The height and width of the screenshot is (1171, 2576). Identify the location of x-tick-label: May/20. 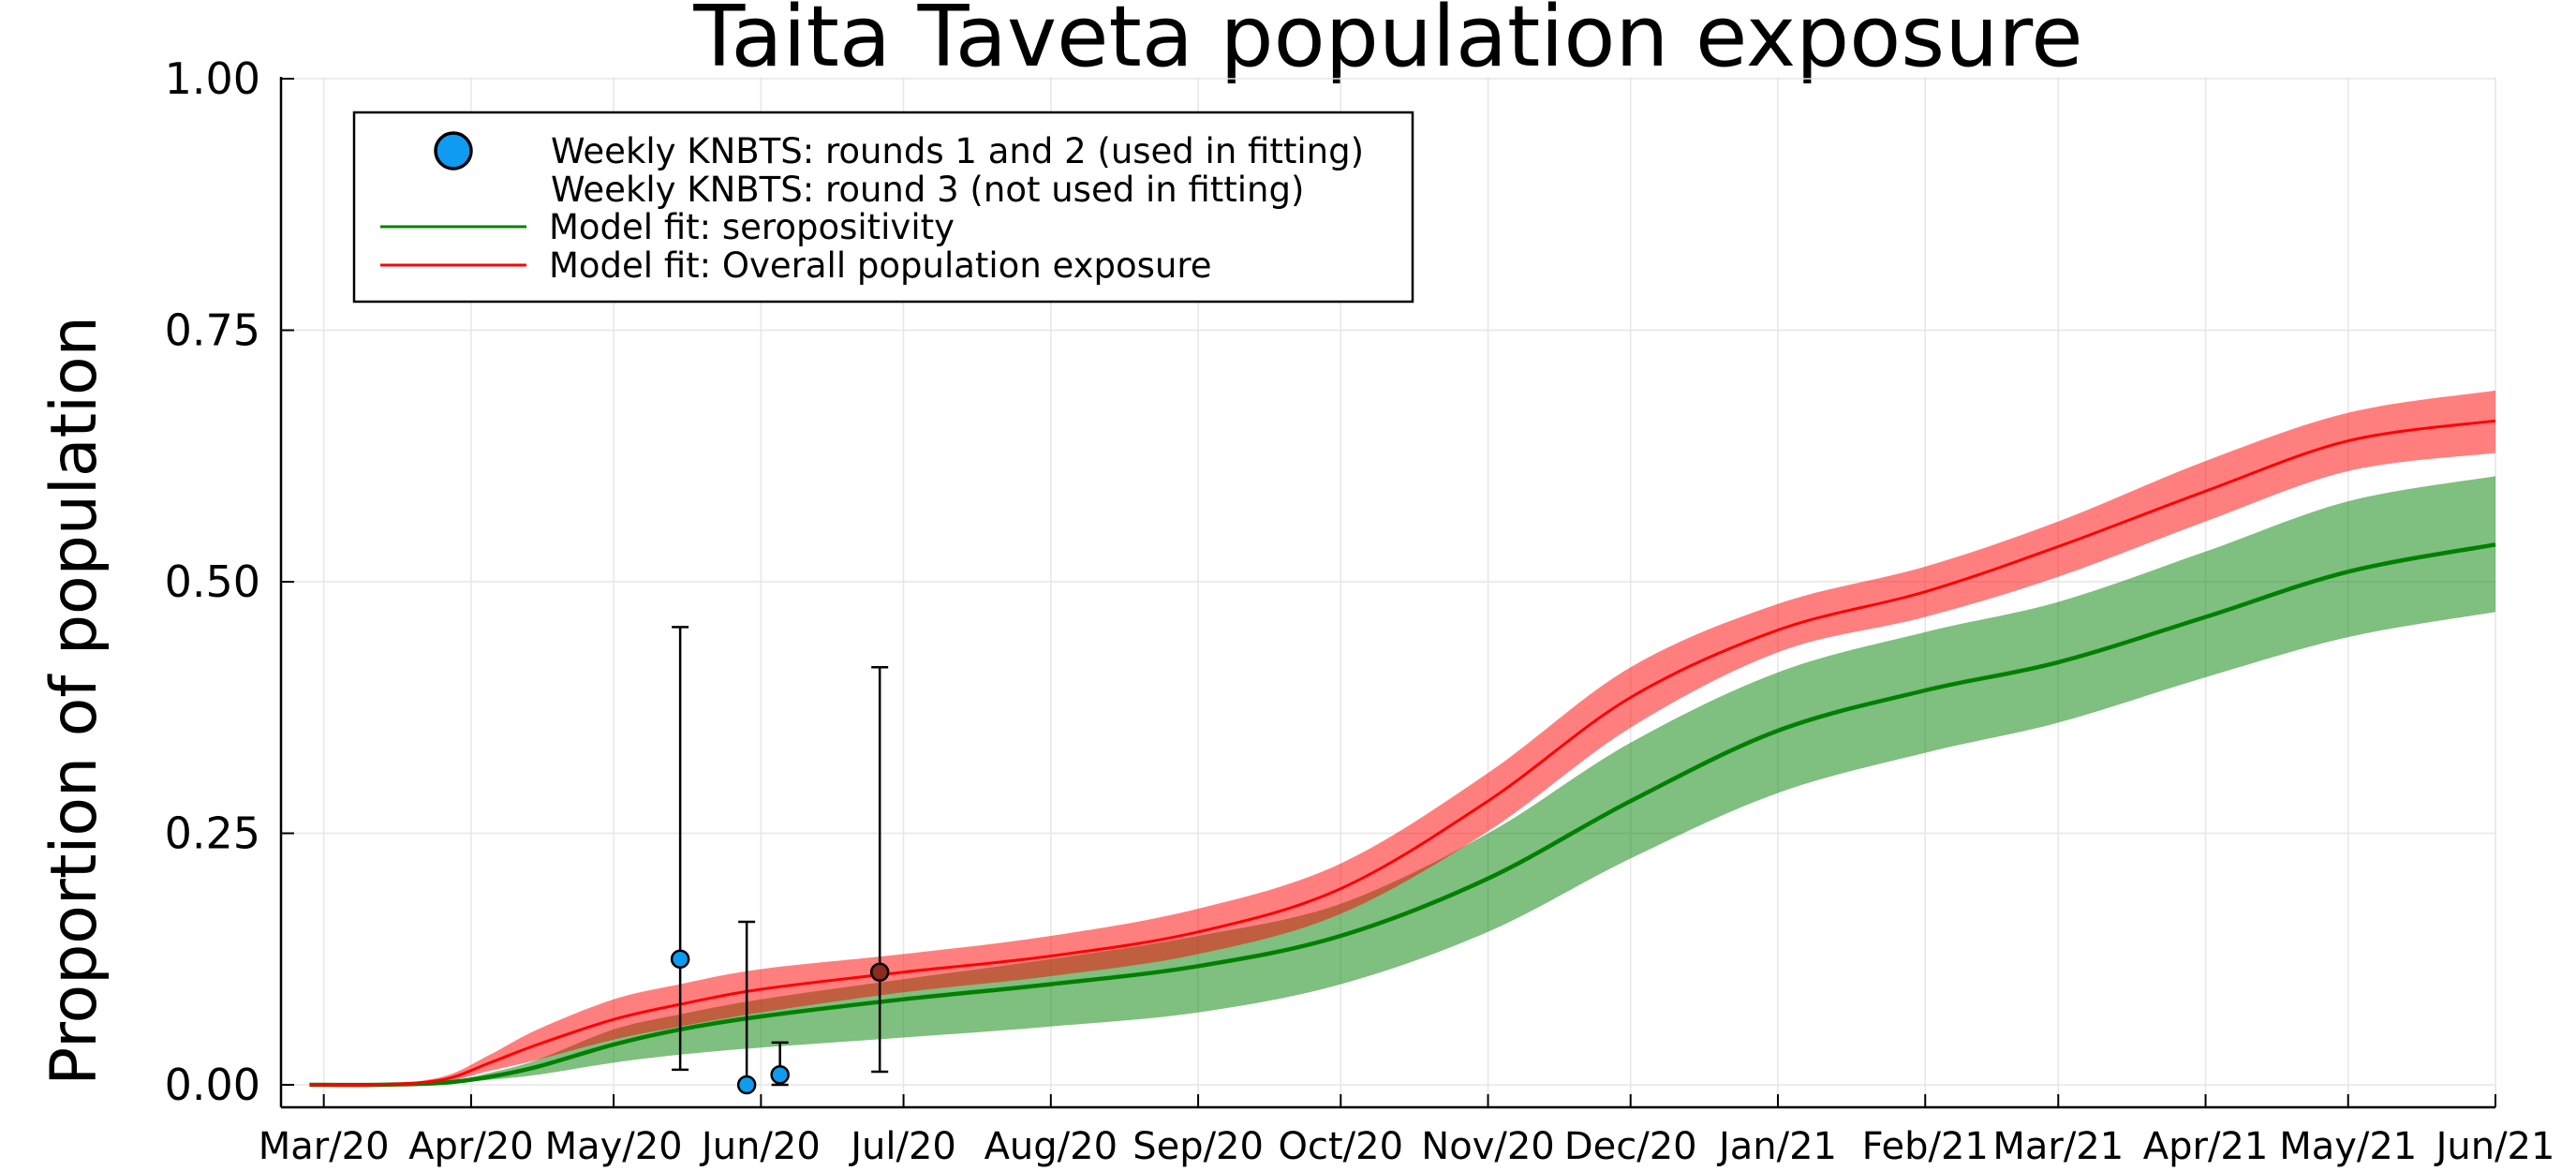
(614, 1146).